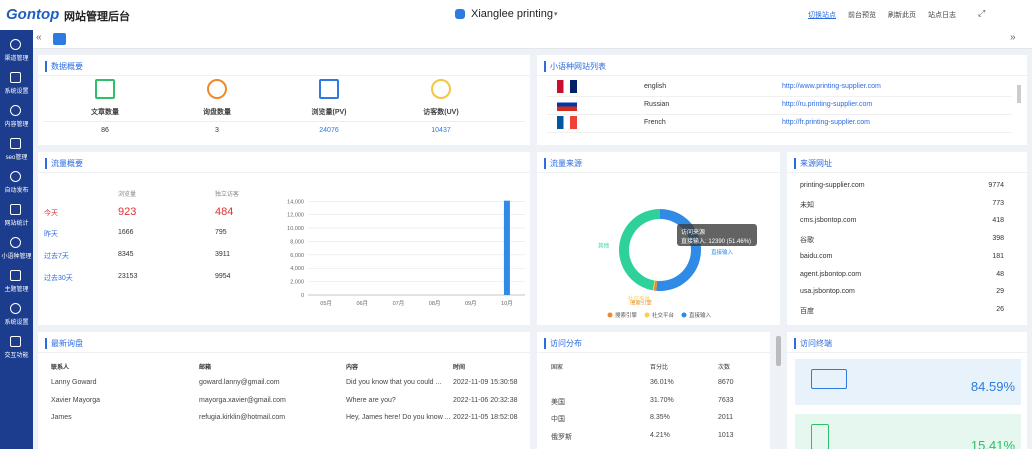 This screenshot has height=449, width=1032. Describe the element at coordinates (831, 86) in the screenshot. I see `language-url: http://www.printing-supplier.com` at that location.